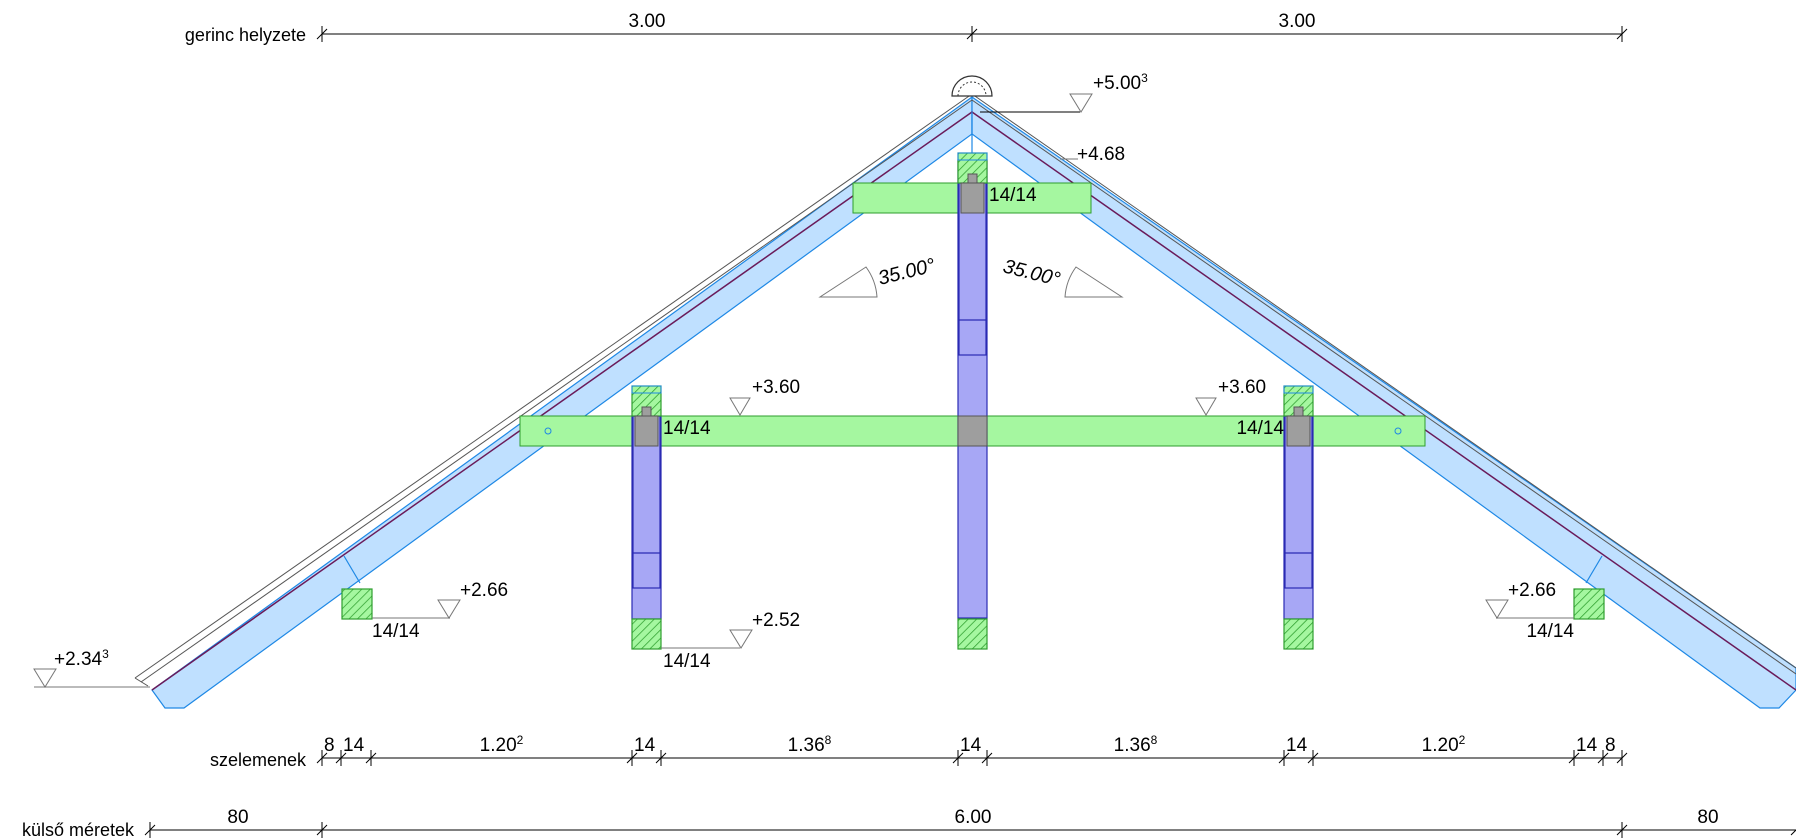 The image size is (1796, 840). What do you see at coordinates (1550, 631) in the screenshot?
I see `section-label-purlin-right: 14/14` at bounding box center [1550, 631].